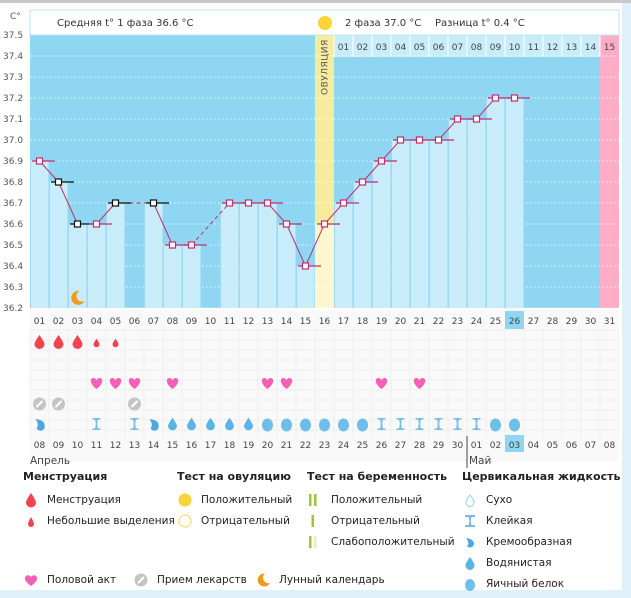 The height and width of the screenshot is (598, 631). Describe the element at coordinates (591, 322) in the screenshot. I see `cycle-day-label: 30` at that location.